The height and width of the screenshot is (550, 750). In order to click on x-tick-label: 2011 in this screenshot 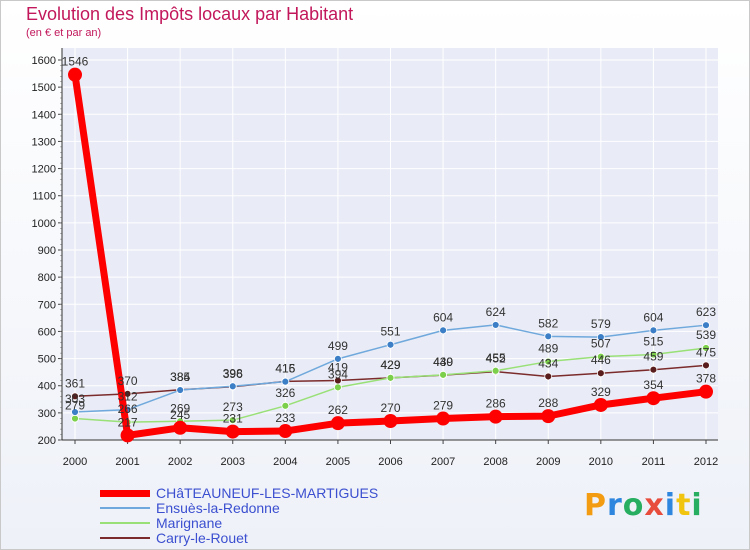, I will do `click(654, 462)`.